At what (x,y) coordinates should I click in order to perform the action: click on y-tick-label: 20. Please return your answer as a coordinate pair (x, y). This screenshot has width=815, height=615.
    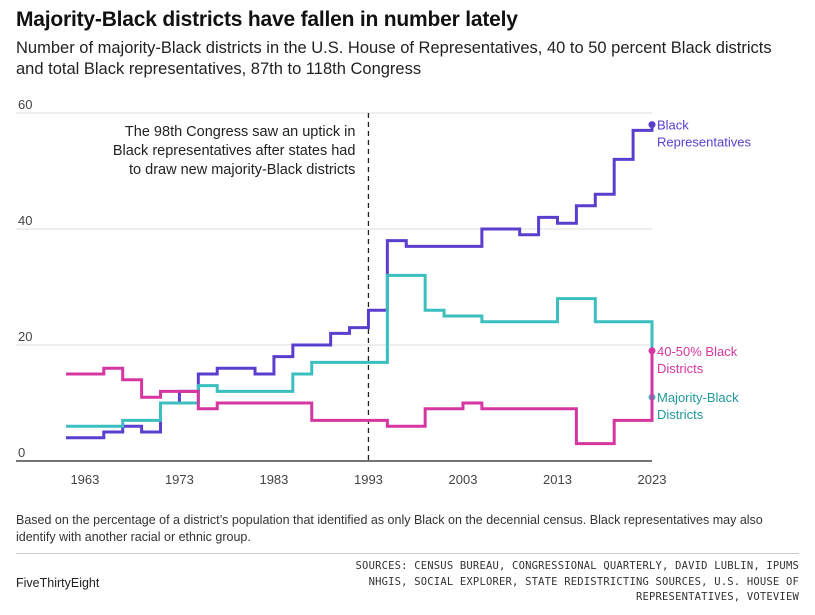
    Looking at the image, I should click on (25, 336).